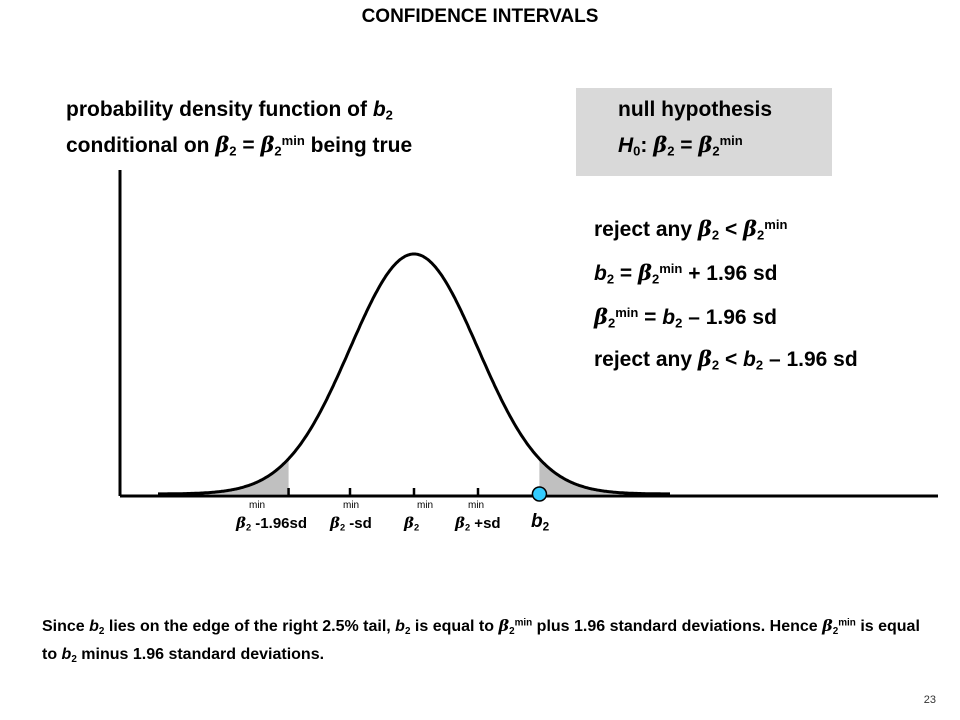 This screenshot has height=720, width=960. What do you see at coordinates (480, 16) in the screenshot?
I see `slide-title: CONFIDENCE INTERVALS` at bounding box center [480, 16].